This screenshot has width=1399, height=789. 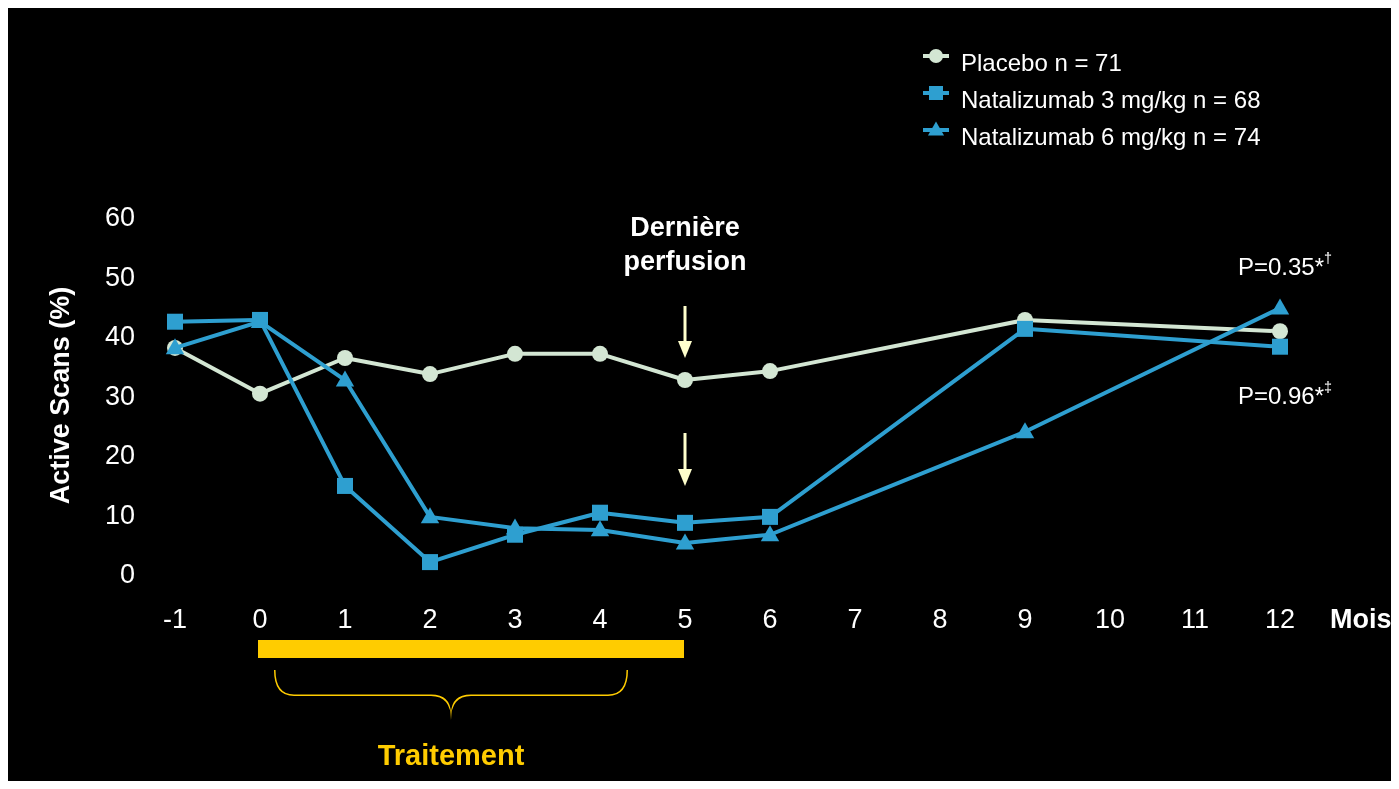 What do you see at coordinates (1111, 99) in the screenshot?
I see `legend-label: Natalizumab 3 mg/kg n = 68` at bounding box center [1111, 99].